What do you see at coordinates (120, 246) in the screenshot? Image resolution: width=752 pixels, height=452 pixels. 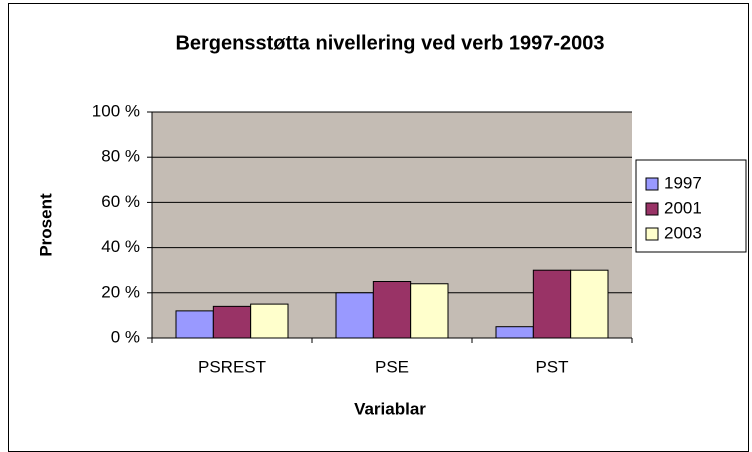 I see `y-tick-label: 40 %` at bounding box center [120, 246].